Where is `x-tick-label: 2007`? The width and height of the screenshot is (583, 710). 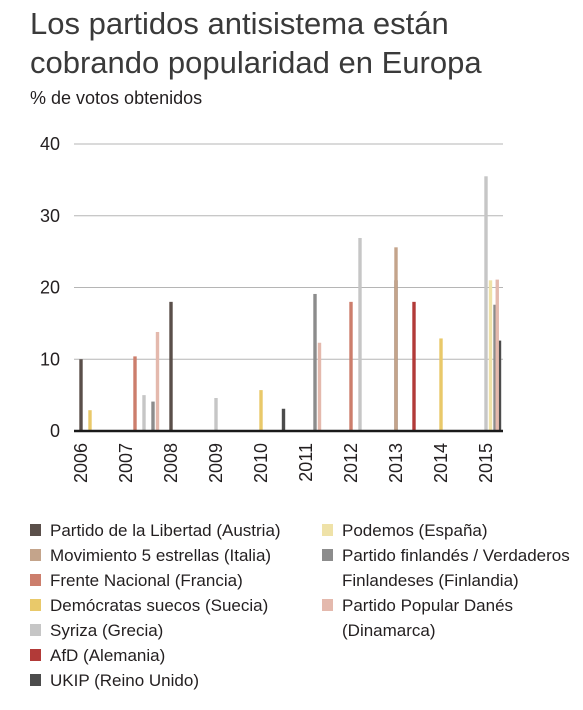
x-tick-label: 2007 is located at coordinates (126, 463).